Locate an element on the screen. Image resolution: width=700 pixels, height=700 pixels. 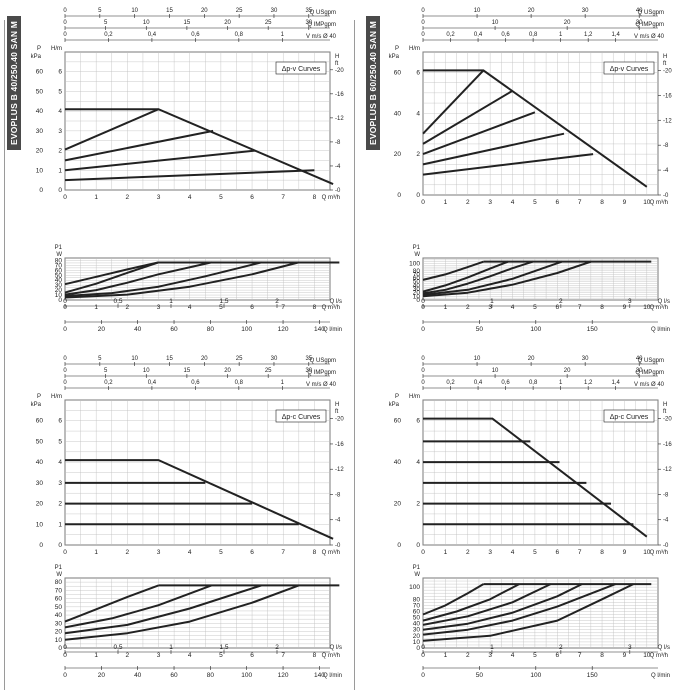
head-ft-axis-unit: ft is located at coordinates (337, 412).